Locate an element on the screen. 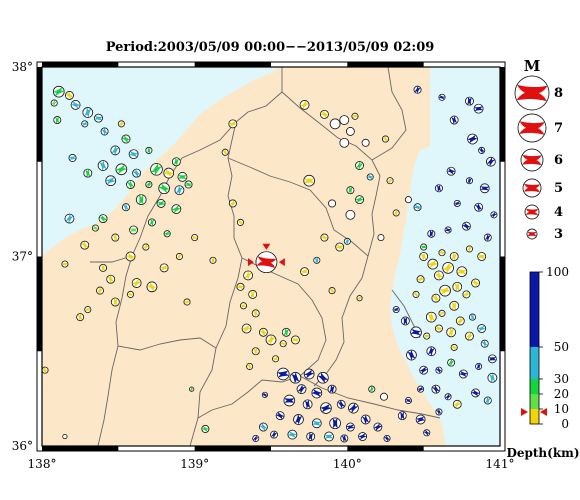  latitude-tick-label: 37° is located at coordinates (22, 257).